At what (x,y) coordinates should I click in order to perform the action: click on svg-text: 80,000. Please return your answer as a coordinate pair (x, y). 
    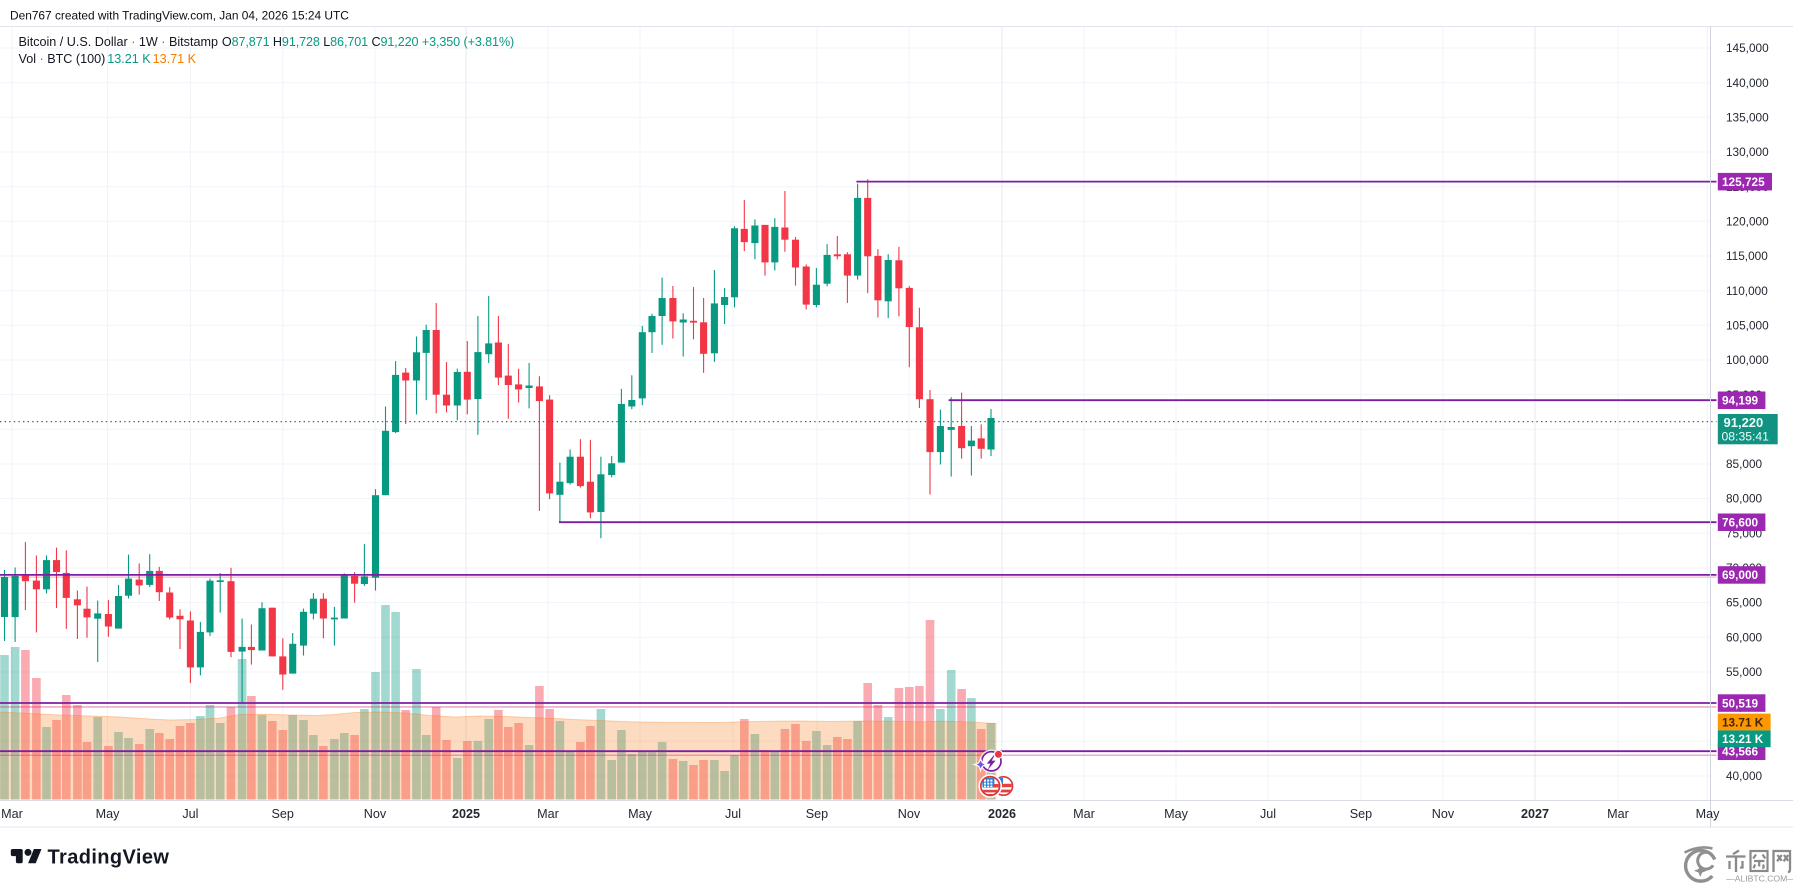
    Looking at the image, I should click on (1744, 499).